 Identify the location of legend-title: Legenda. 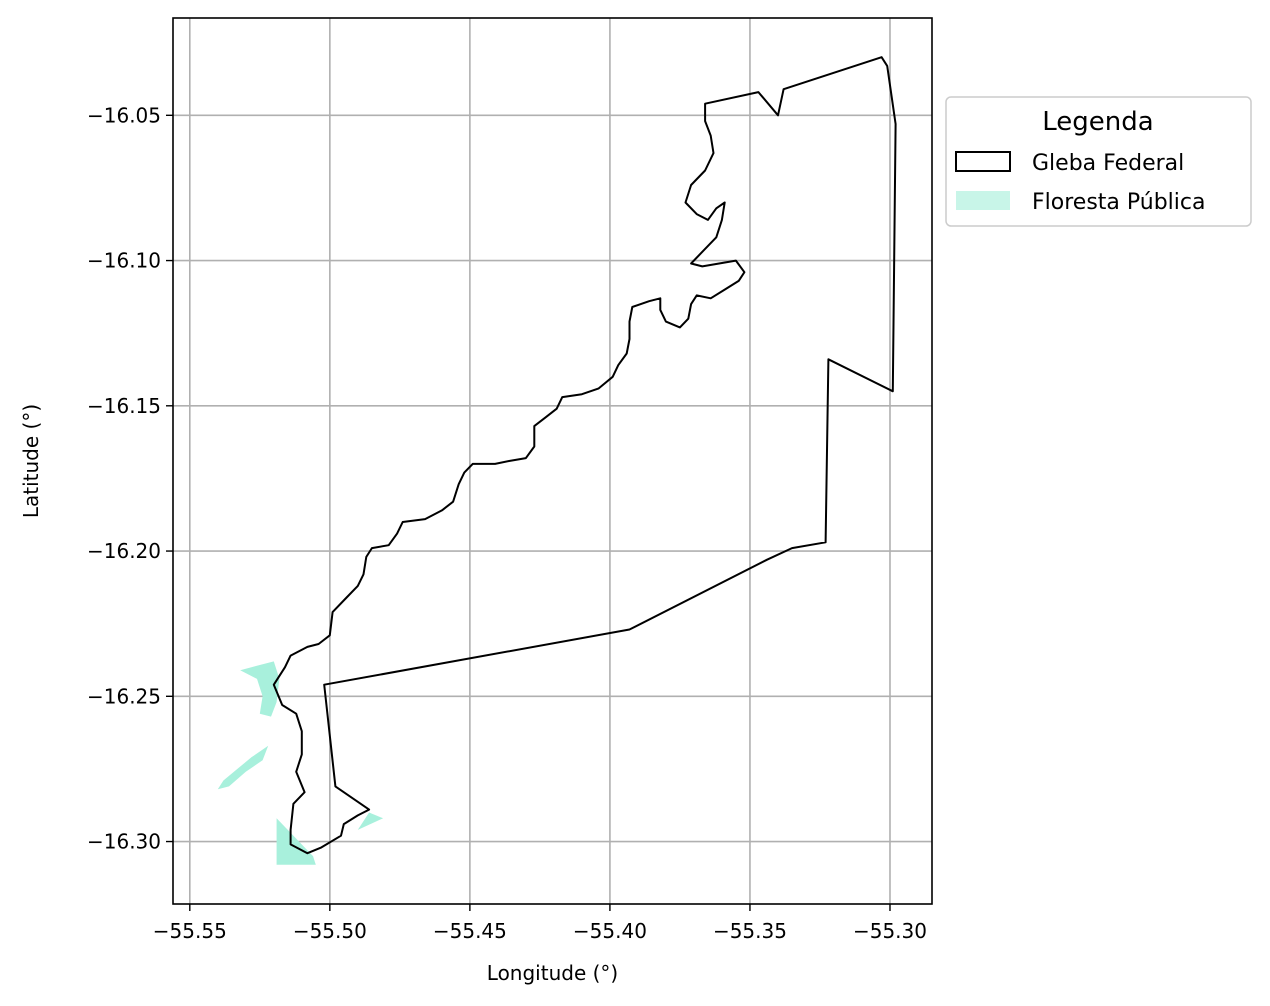
(1097, 122).